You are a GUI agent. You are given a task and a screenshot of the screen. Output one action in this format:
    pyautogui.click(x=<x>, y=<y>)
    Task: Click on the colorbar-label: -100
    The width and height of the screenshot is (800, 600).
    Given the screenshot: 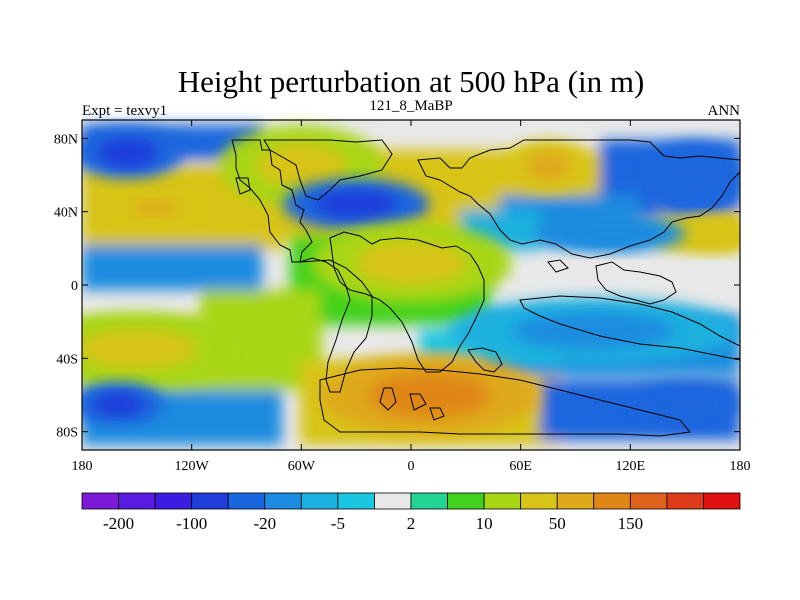 What is the action you would take?
    pyautogui.click(x=191, y=523)
    